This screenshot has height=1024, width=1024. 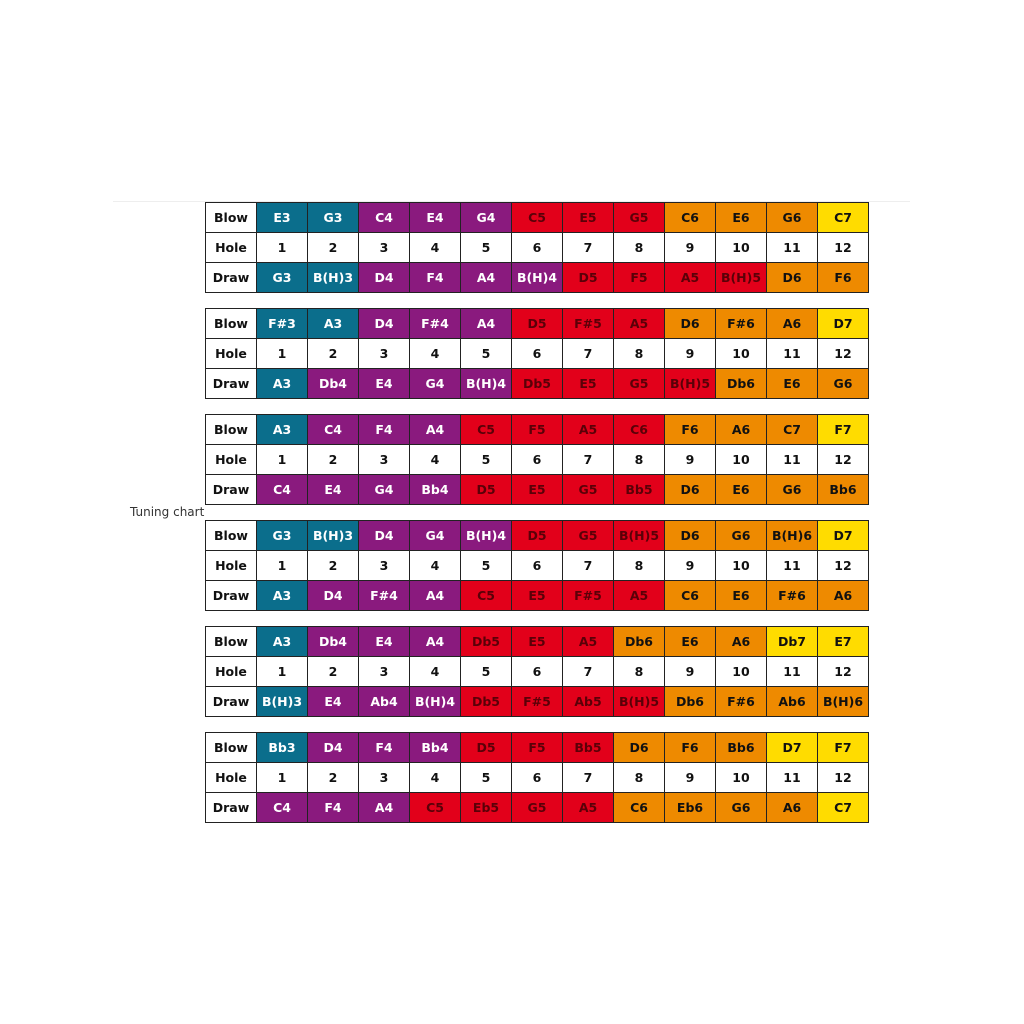 I want to click on note-cell: B(H)6, so click(x=843, y=701).